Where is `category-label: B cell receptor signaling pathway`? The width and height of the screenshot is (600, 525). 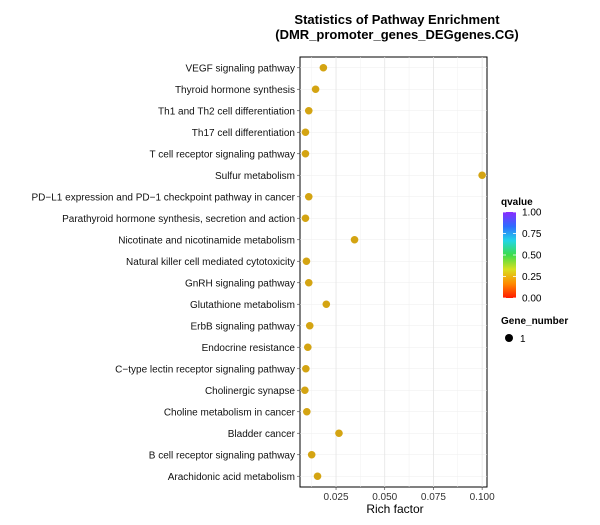
category-label: B cell receptor signaling pathway is located at coordinates (222, 455).